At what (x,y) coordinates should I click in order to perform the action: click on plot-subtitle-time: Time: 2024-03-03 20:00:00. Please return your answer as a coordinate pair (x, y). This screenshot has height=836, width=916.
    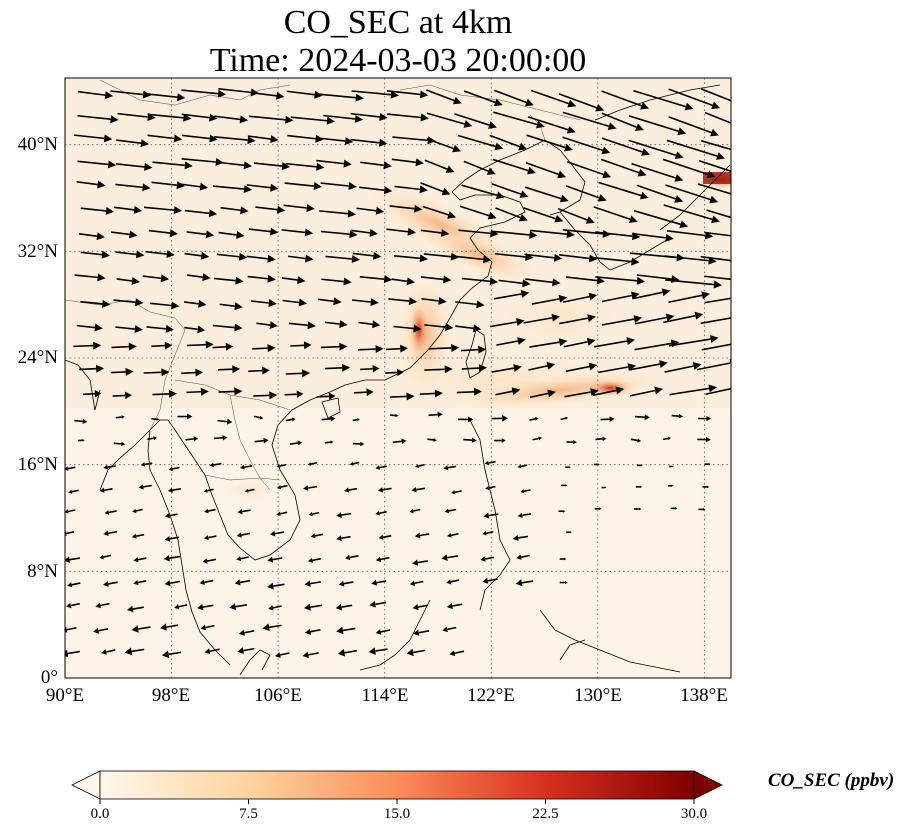
    Looking at the image, I should click on (398, 60).